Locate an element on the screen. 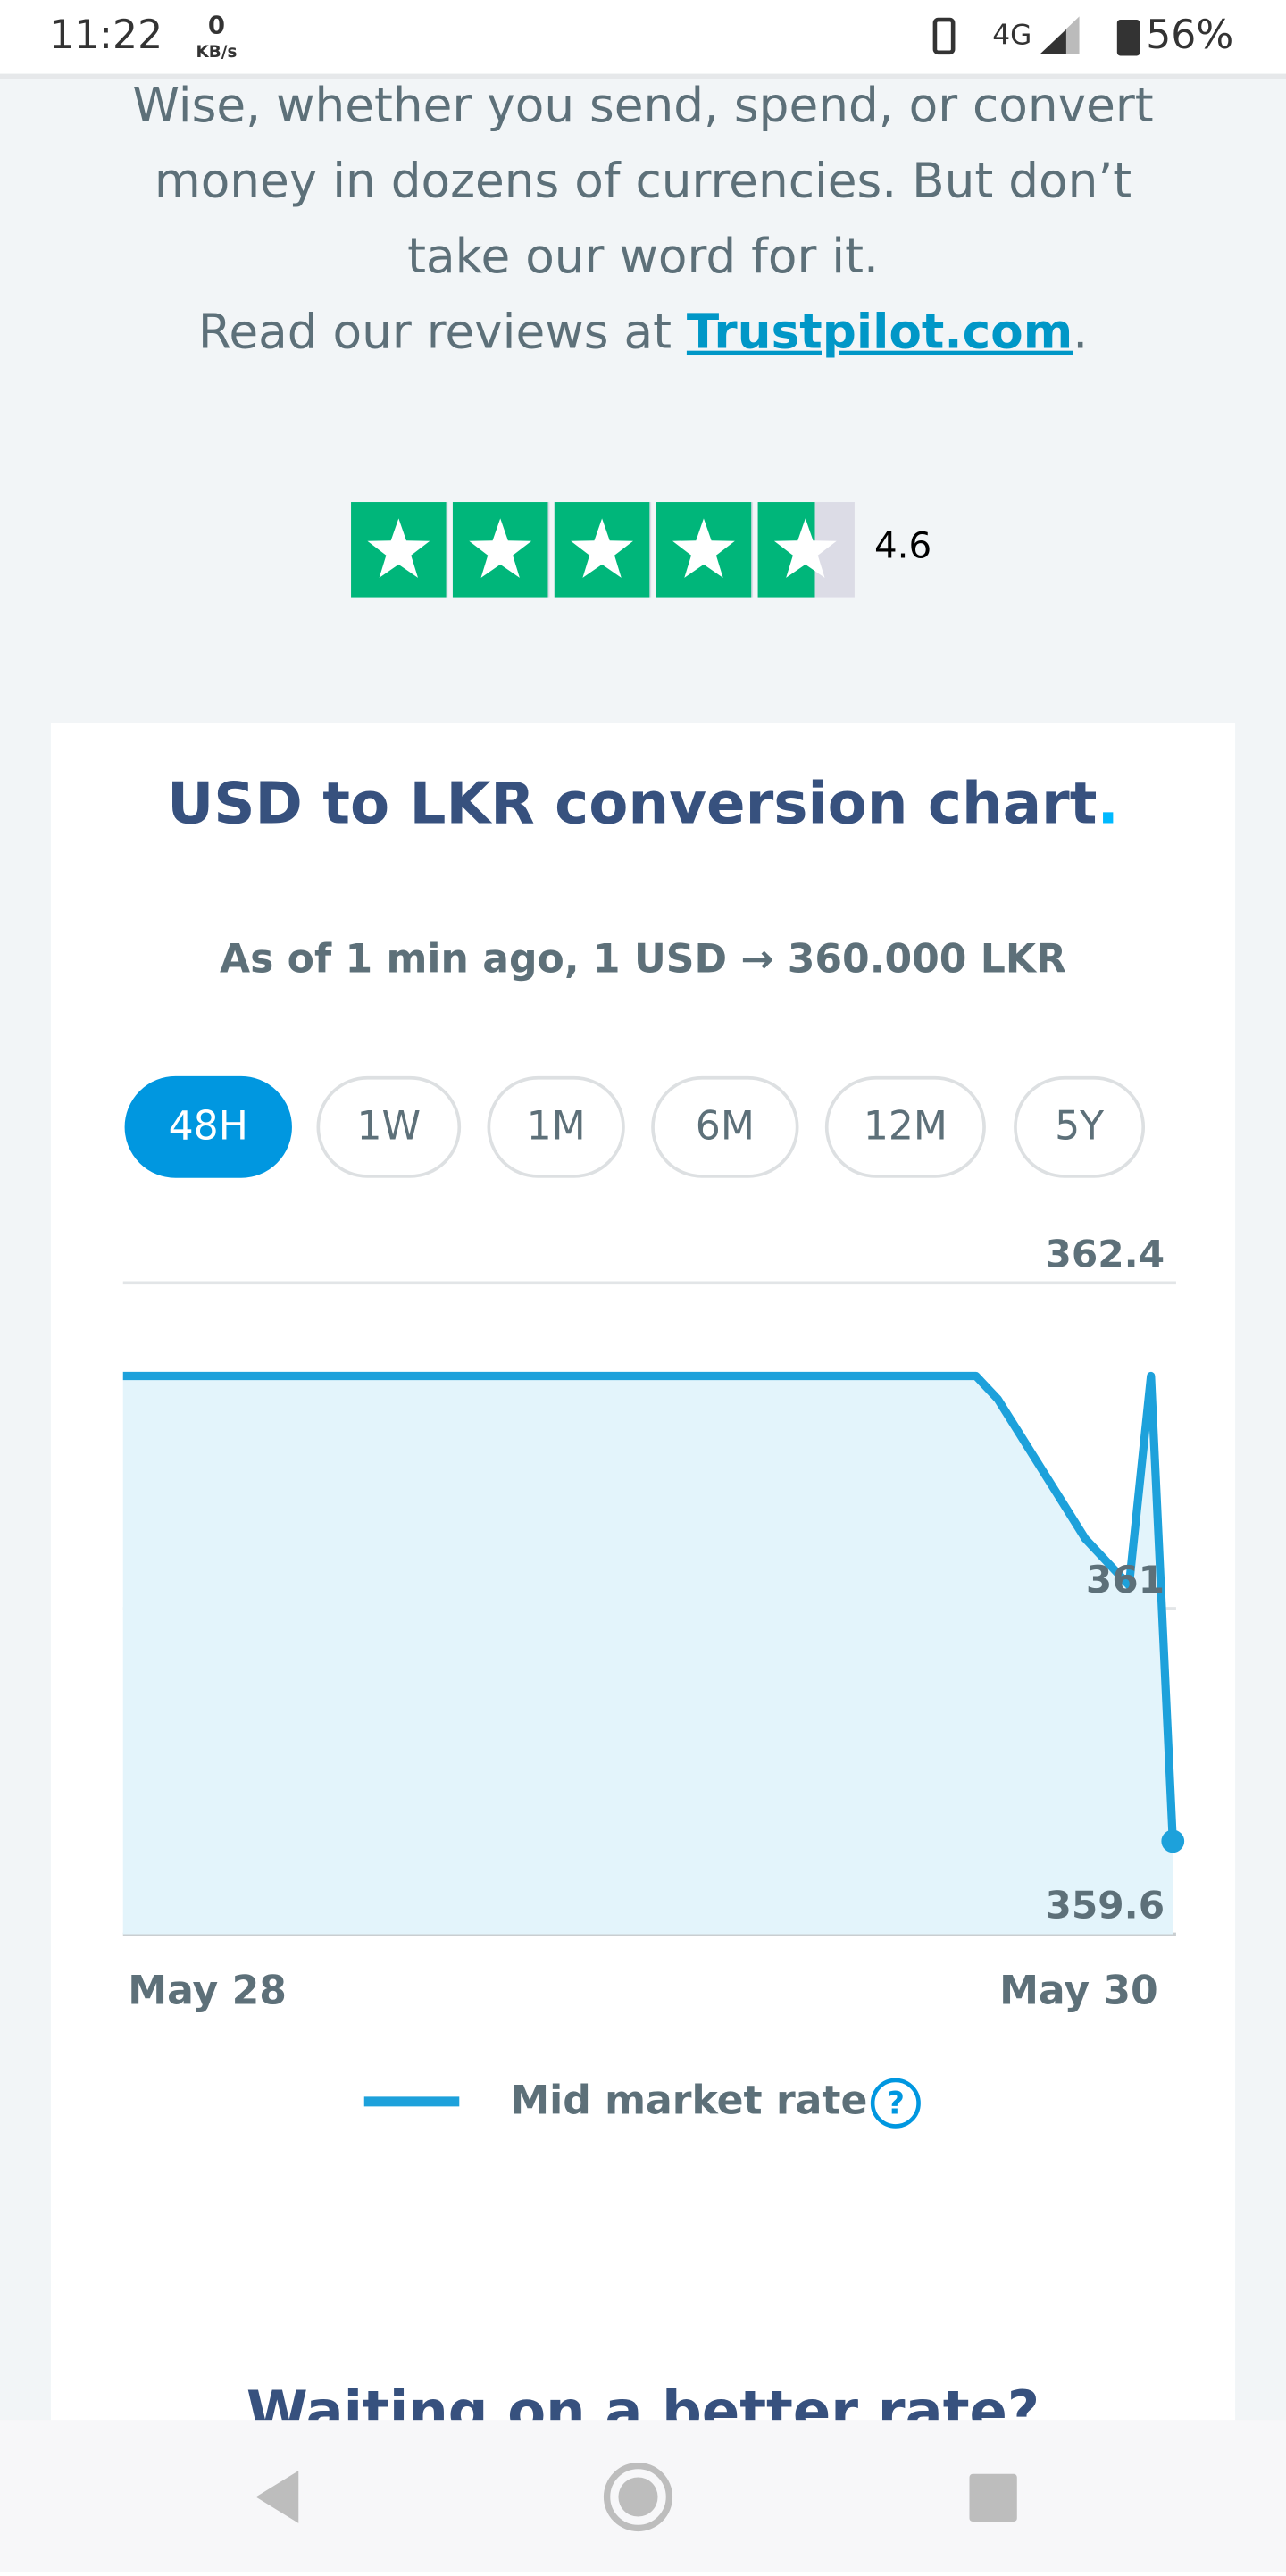  card-subtitle: As of 1 min ago, 1 USD → 360.000 LKR is located at coordinates (643, 959).